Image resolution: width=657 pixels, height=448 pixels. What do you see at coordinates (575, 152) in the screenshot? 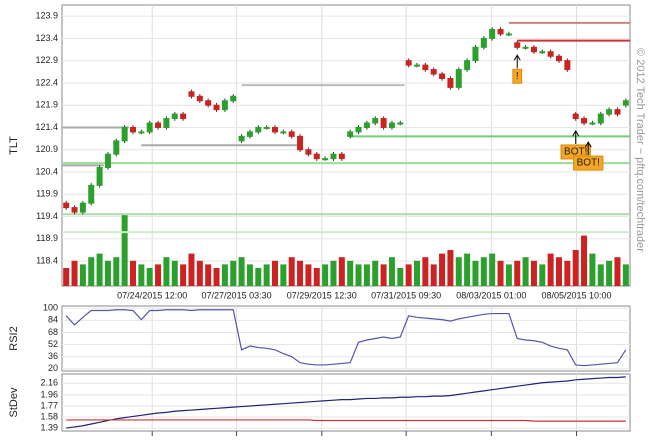
I see `annotation-label: BOT!` at bounding box center [575, 152].